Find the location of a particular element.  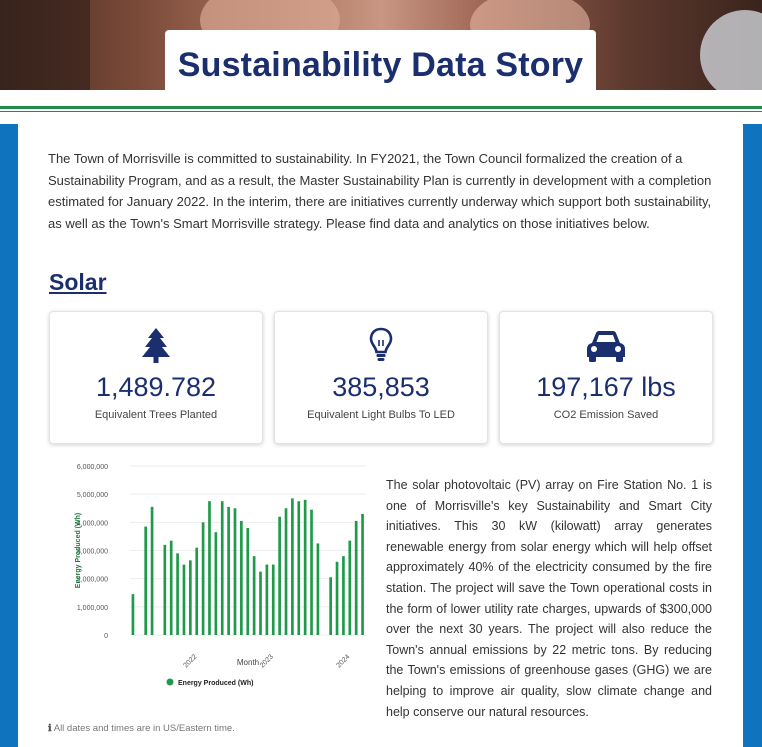

stat-card-co2: 197,167 lbs CO2 Emission Saved is located at coordinates (606, 377).